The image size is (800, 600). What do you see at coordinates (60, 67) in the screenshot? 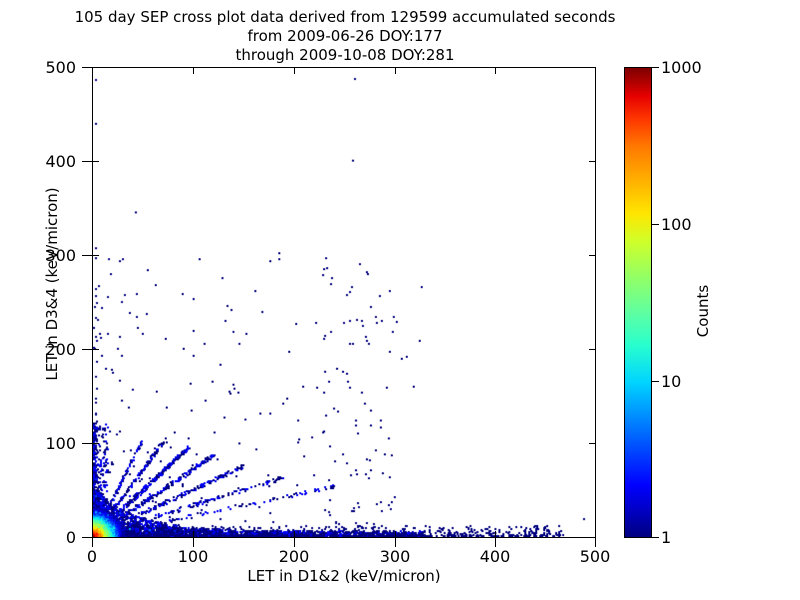
I see `y-tick-label-500: 500` at bounding box center [60, 67].